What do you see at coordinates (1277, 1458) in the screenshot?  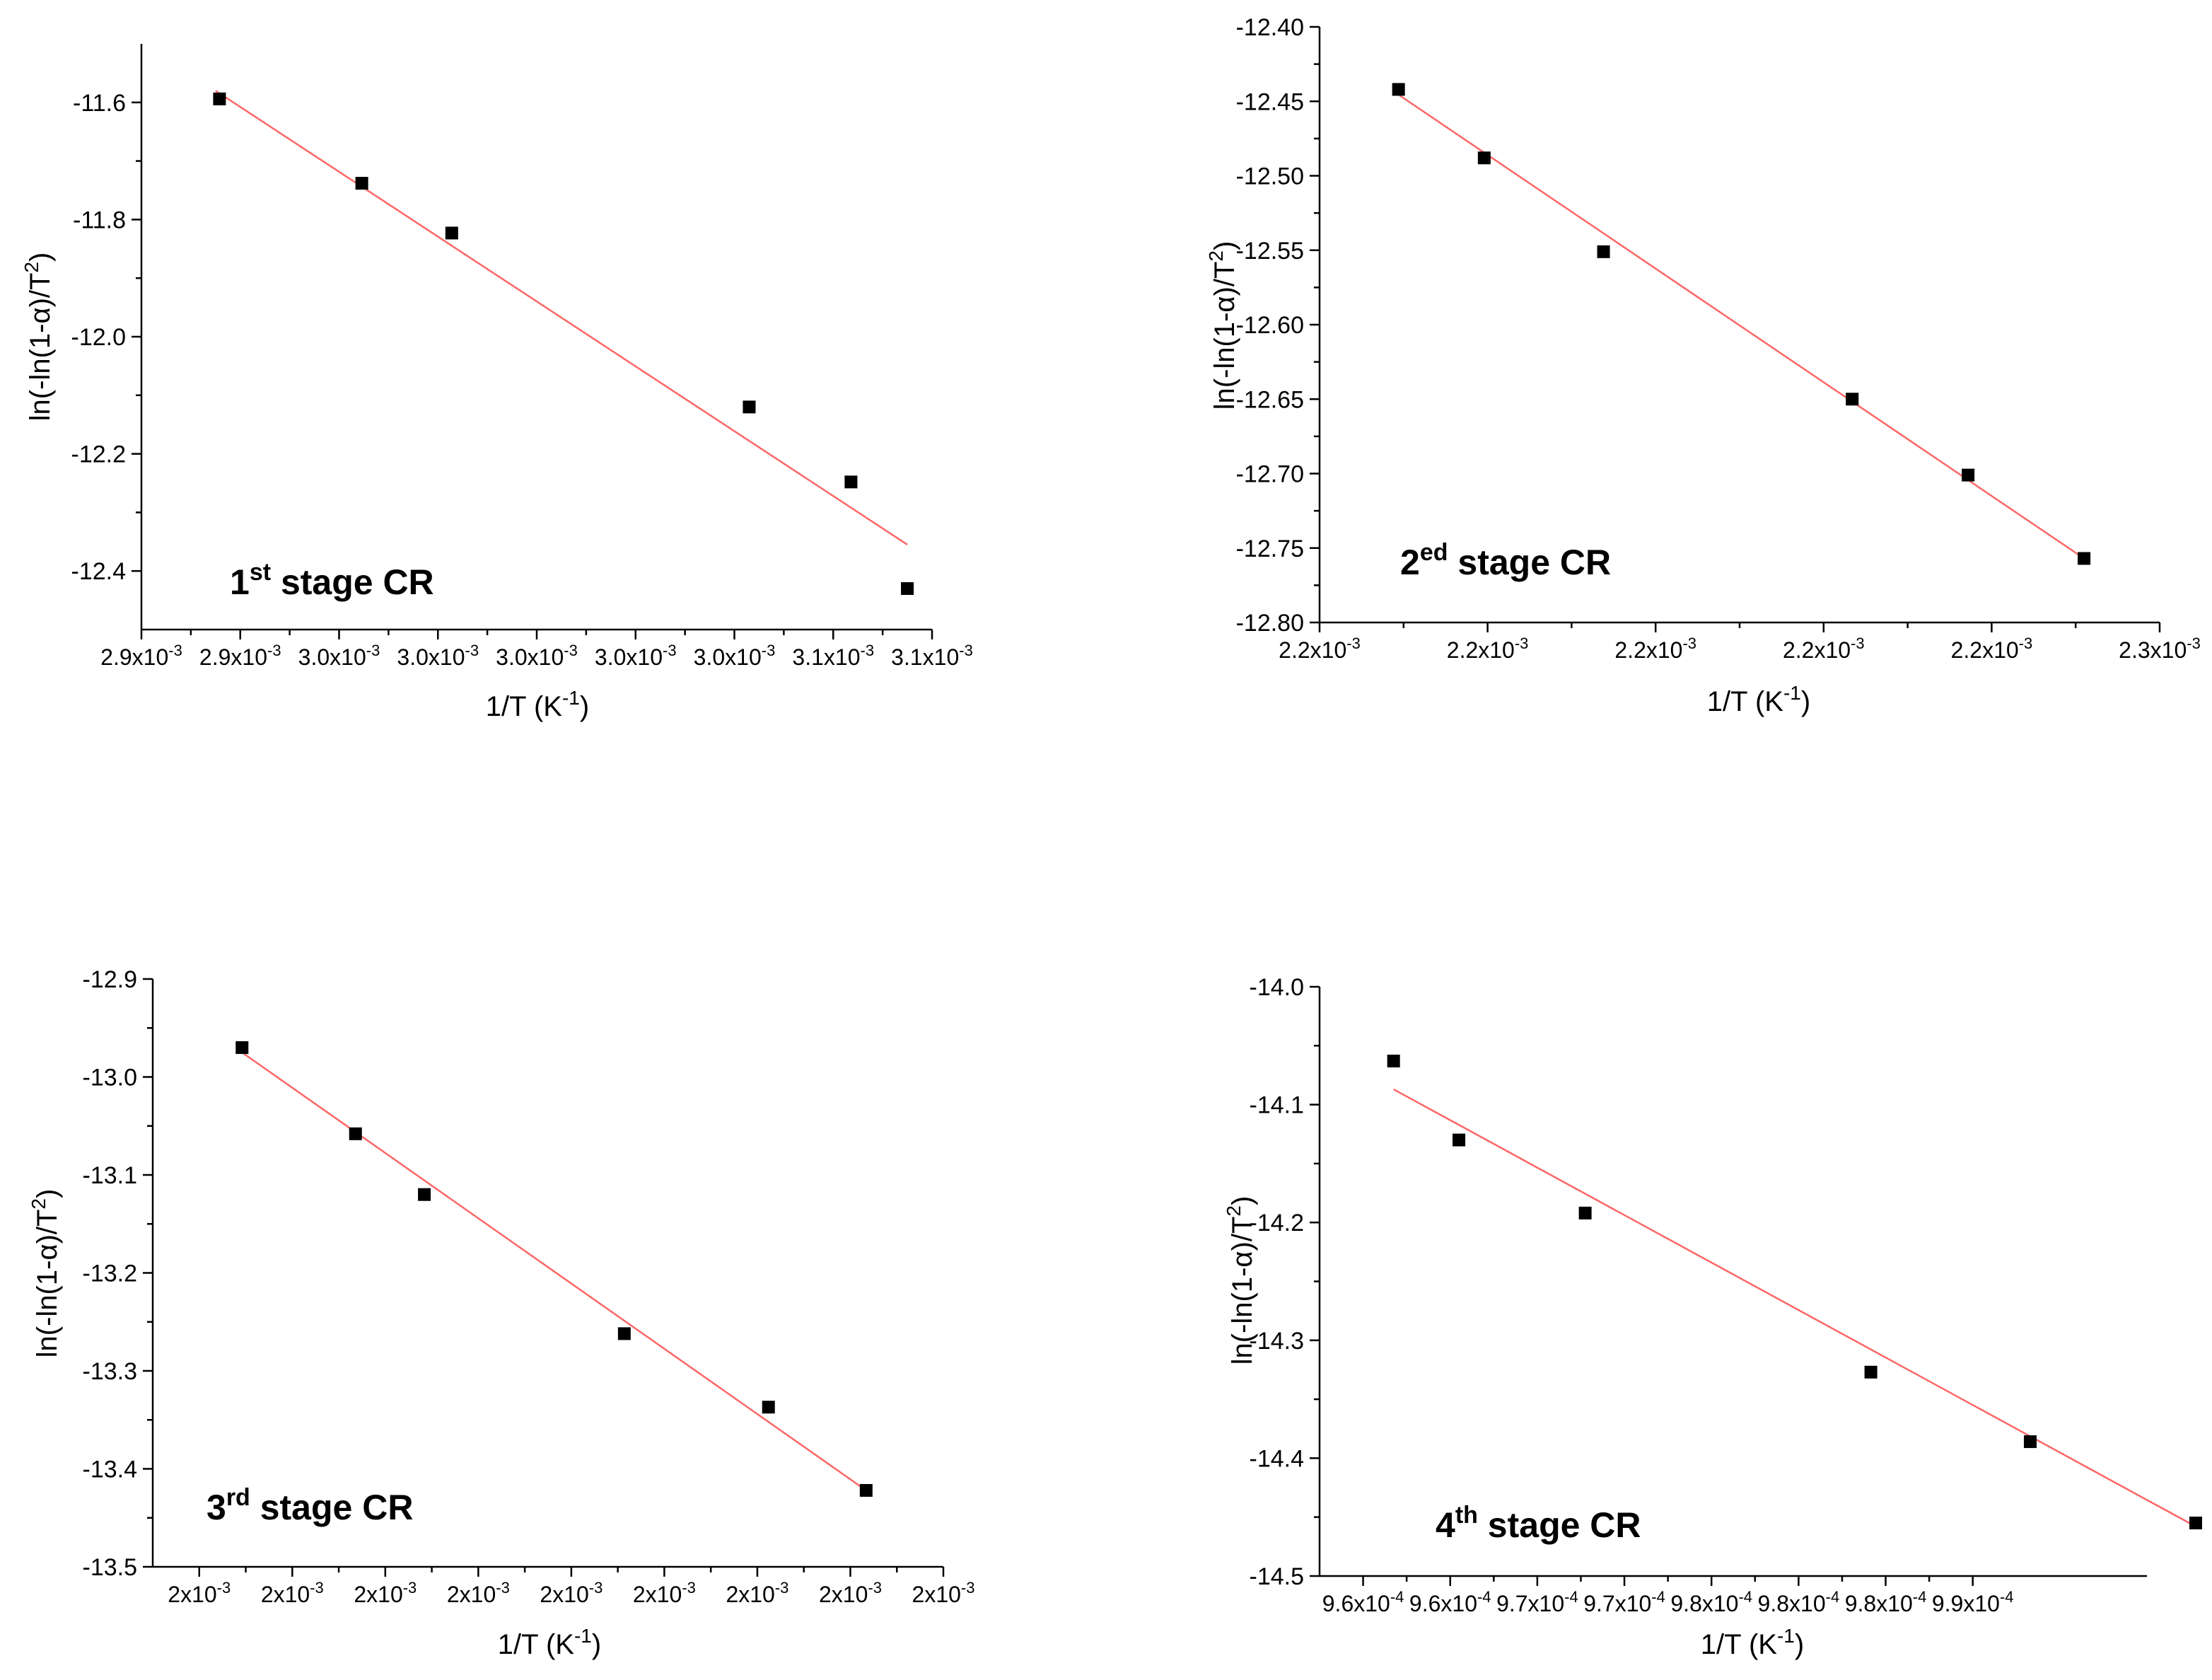 I see `y-tick-label: -14.4` at bounding box center [1277, 1458].